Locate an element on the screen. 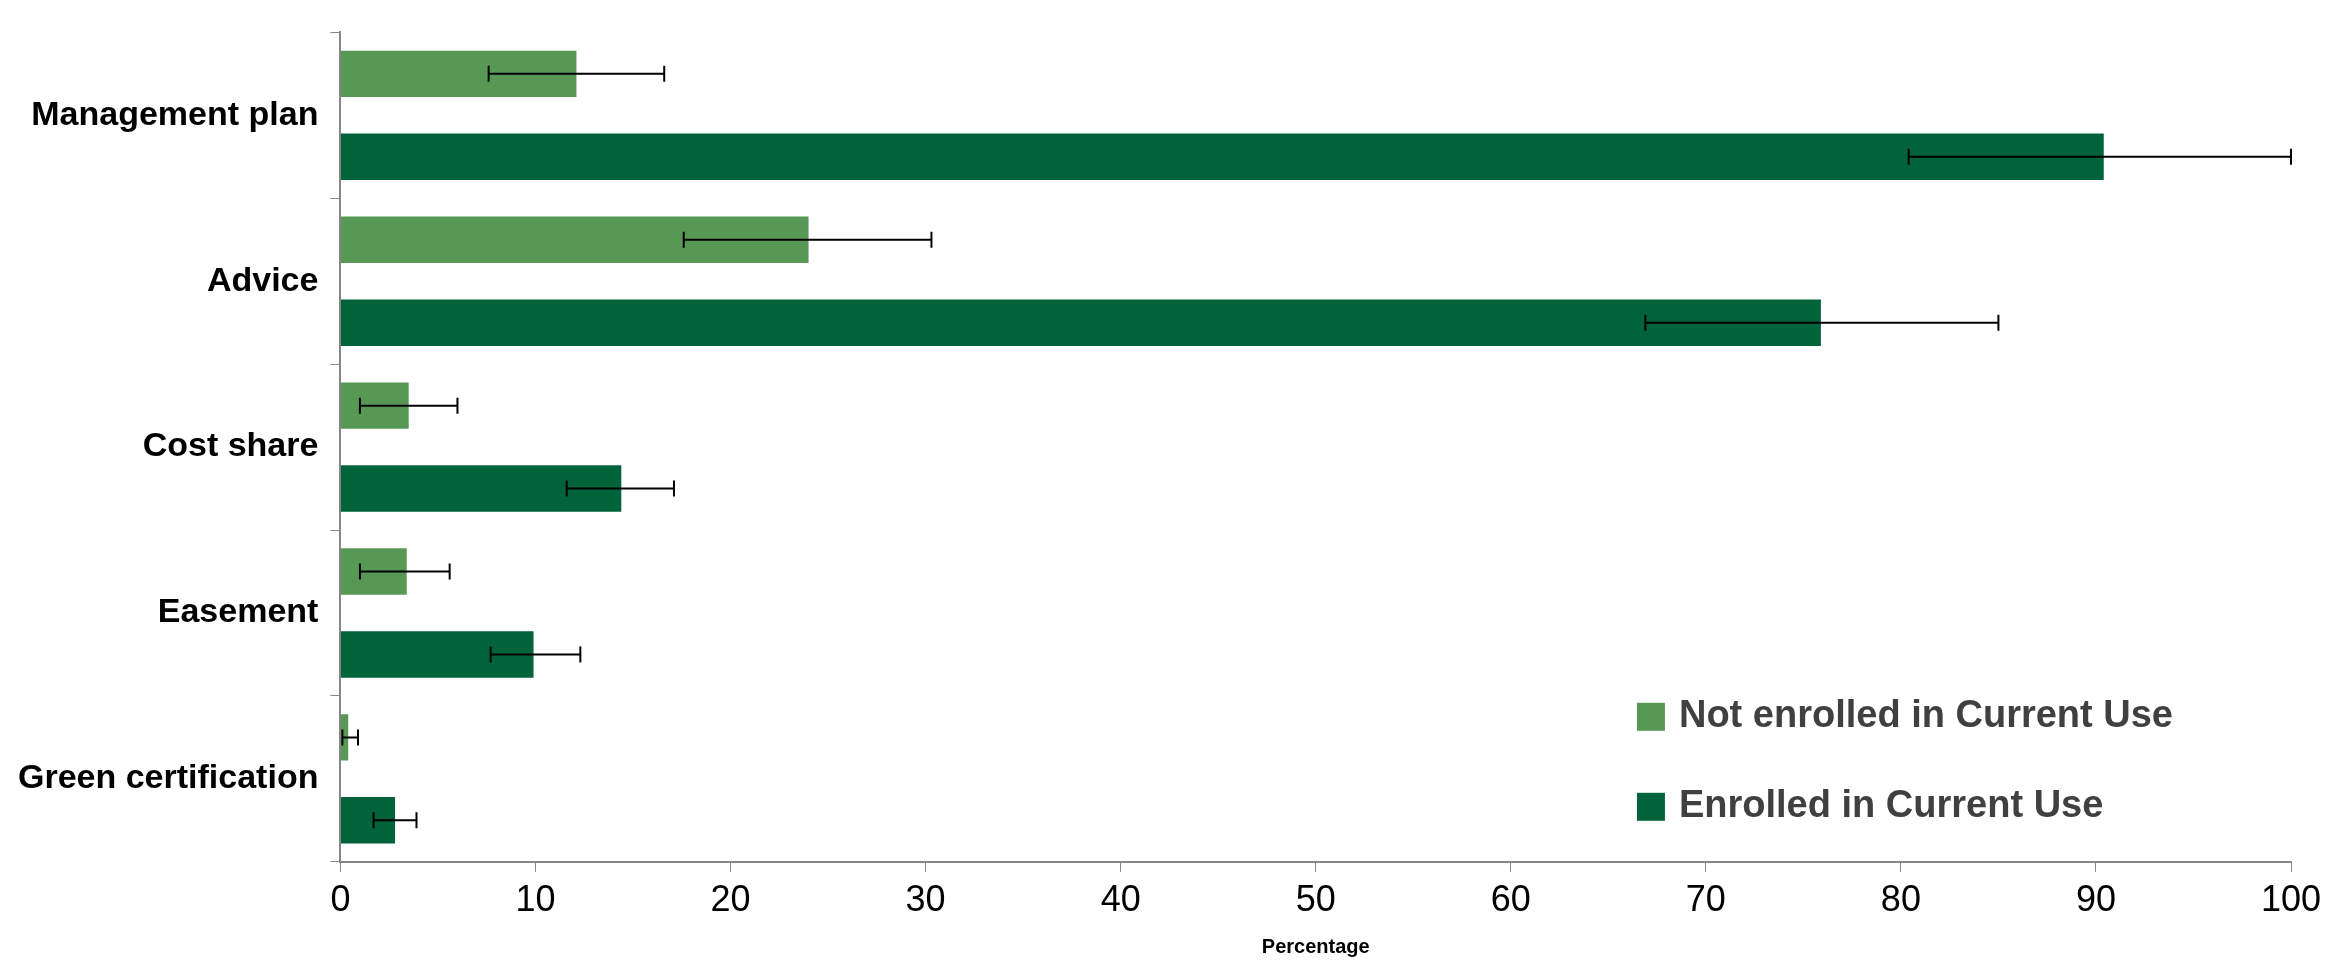 This screenshot has height=967, width=2351. x-tick-label: 70 is located at coordinates (1705, 899).